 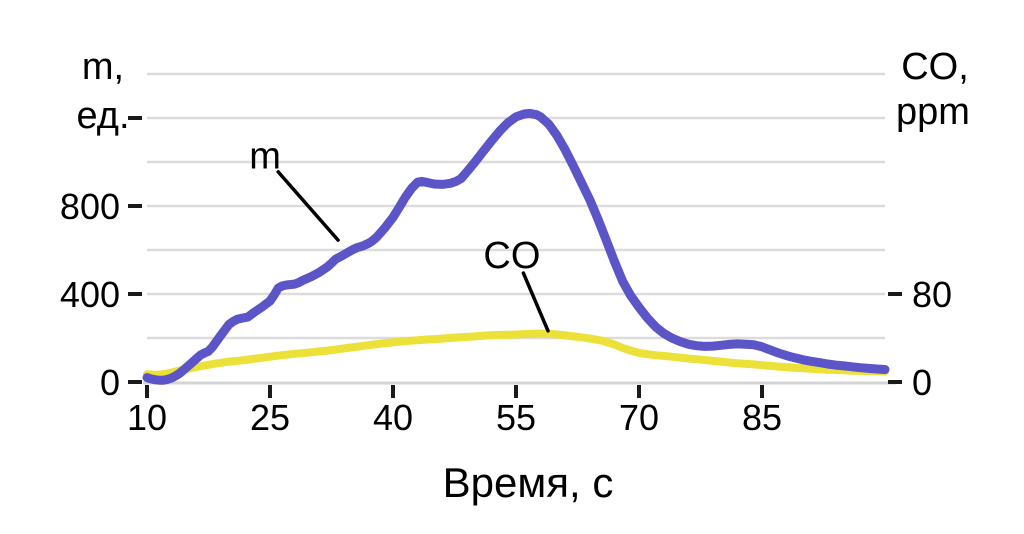 What do you see at coordinates (922, 382) in the screenshot?
I see `right-tick-label: 0` at bounding box center [922, 382].